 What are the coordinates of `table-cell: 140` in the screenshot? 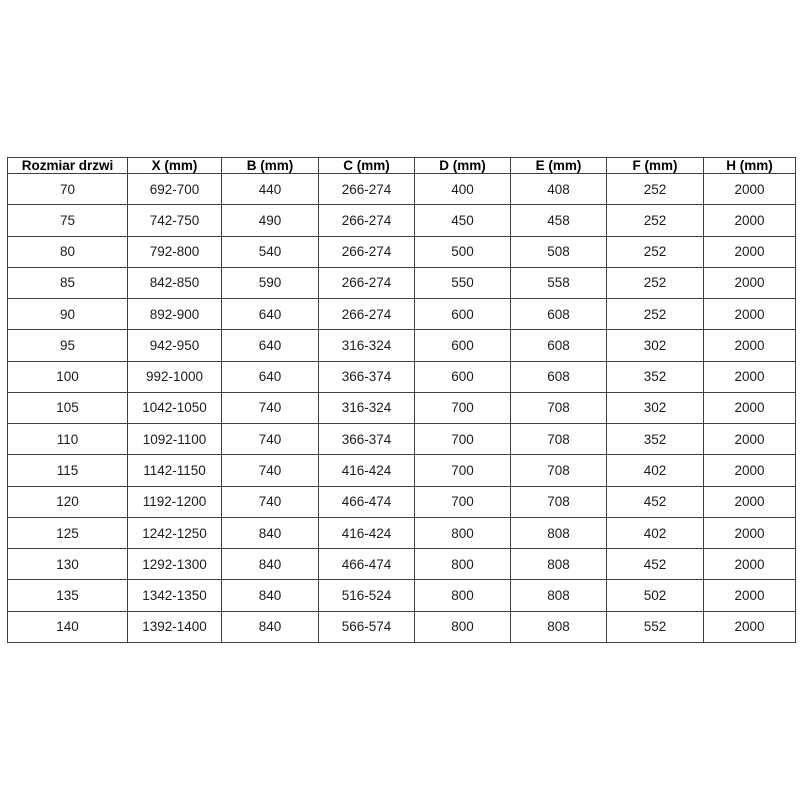 It's located at (67, 627).